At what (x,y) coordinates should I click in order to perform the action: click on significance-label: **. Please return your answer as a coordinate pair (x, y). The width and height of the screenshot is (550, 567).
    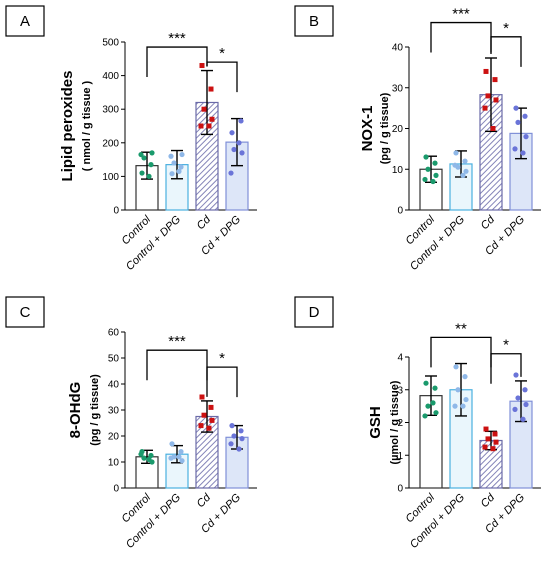
    Looking at the image, I should click on (461, 328).